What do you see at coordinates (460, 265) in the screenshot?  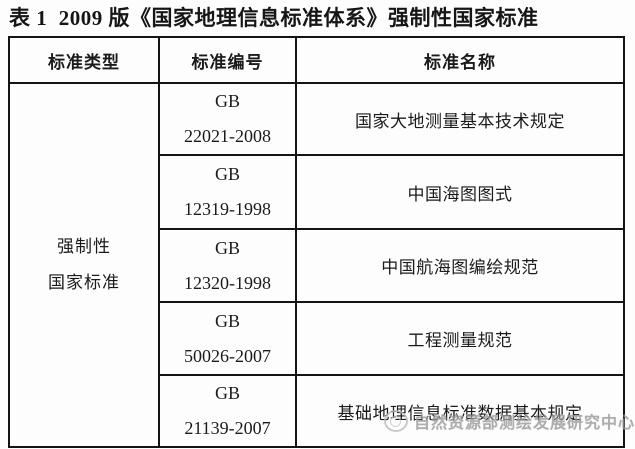 I see `name-cell: 中国航海图编绘规范` at bounding box center [460, 265].